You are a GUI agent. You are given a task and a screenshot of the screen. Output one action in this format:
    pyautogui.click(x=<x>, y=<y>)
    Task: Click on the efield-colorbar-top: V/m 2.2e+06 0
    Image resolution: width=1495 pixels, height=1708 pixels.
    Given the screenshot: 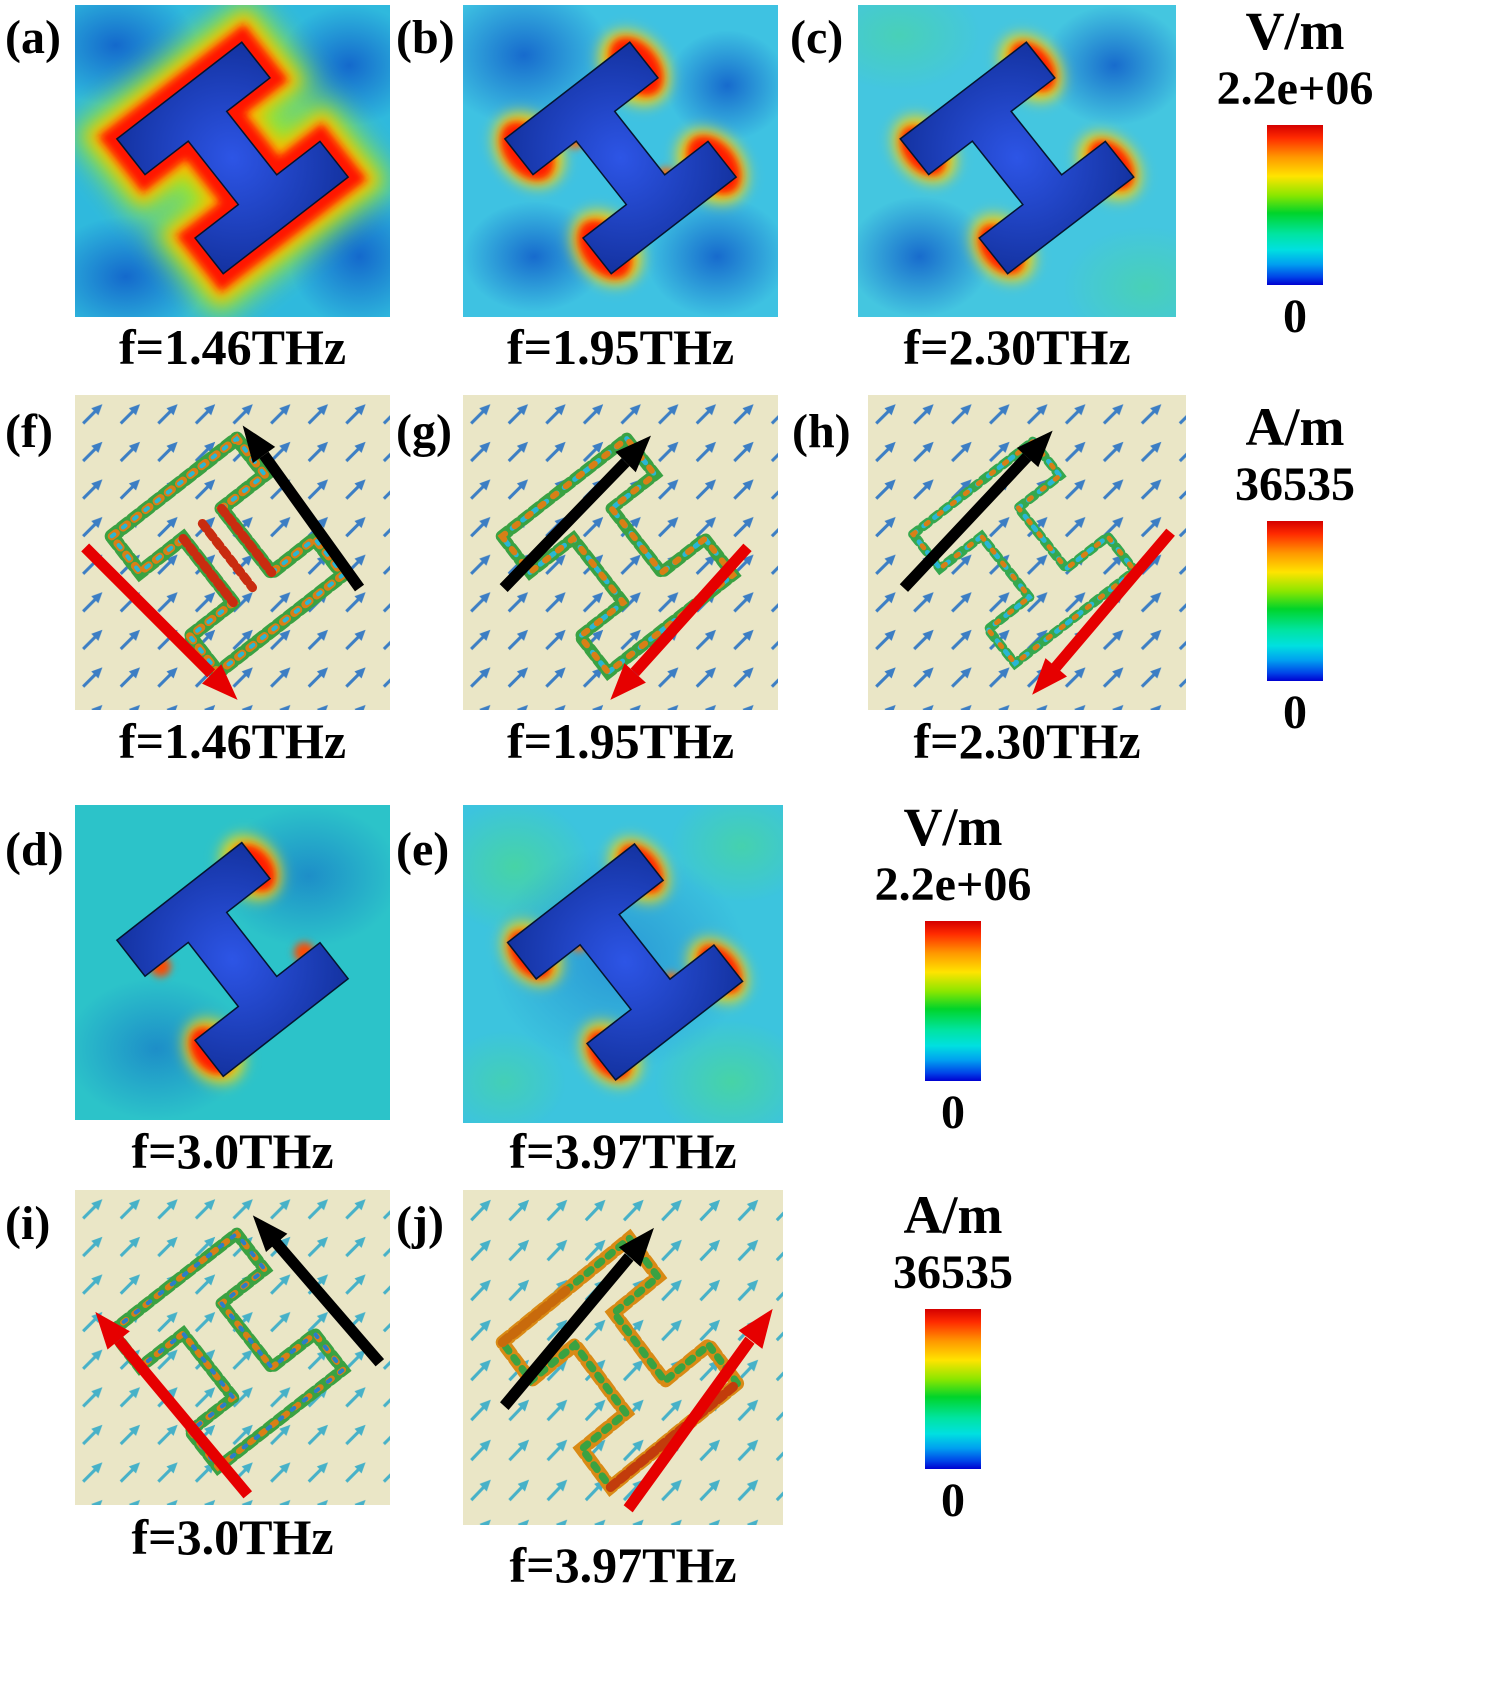 What is the action you would take?
    pyautogui.click(x=1295, y=172)
    